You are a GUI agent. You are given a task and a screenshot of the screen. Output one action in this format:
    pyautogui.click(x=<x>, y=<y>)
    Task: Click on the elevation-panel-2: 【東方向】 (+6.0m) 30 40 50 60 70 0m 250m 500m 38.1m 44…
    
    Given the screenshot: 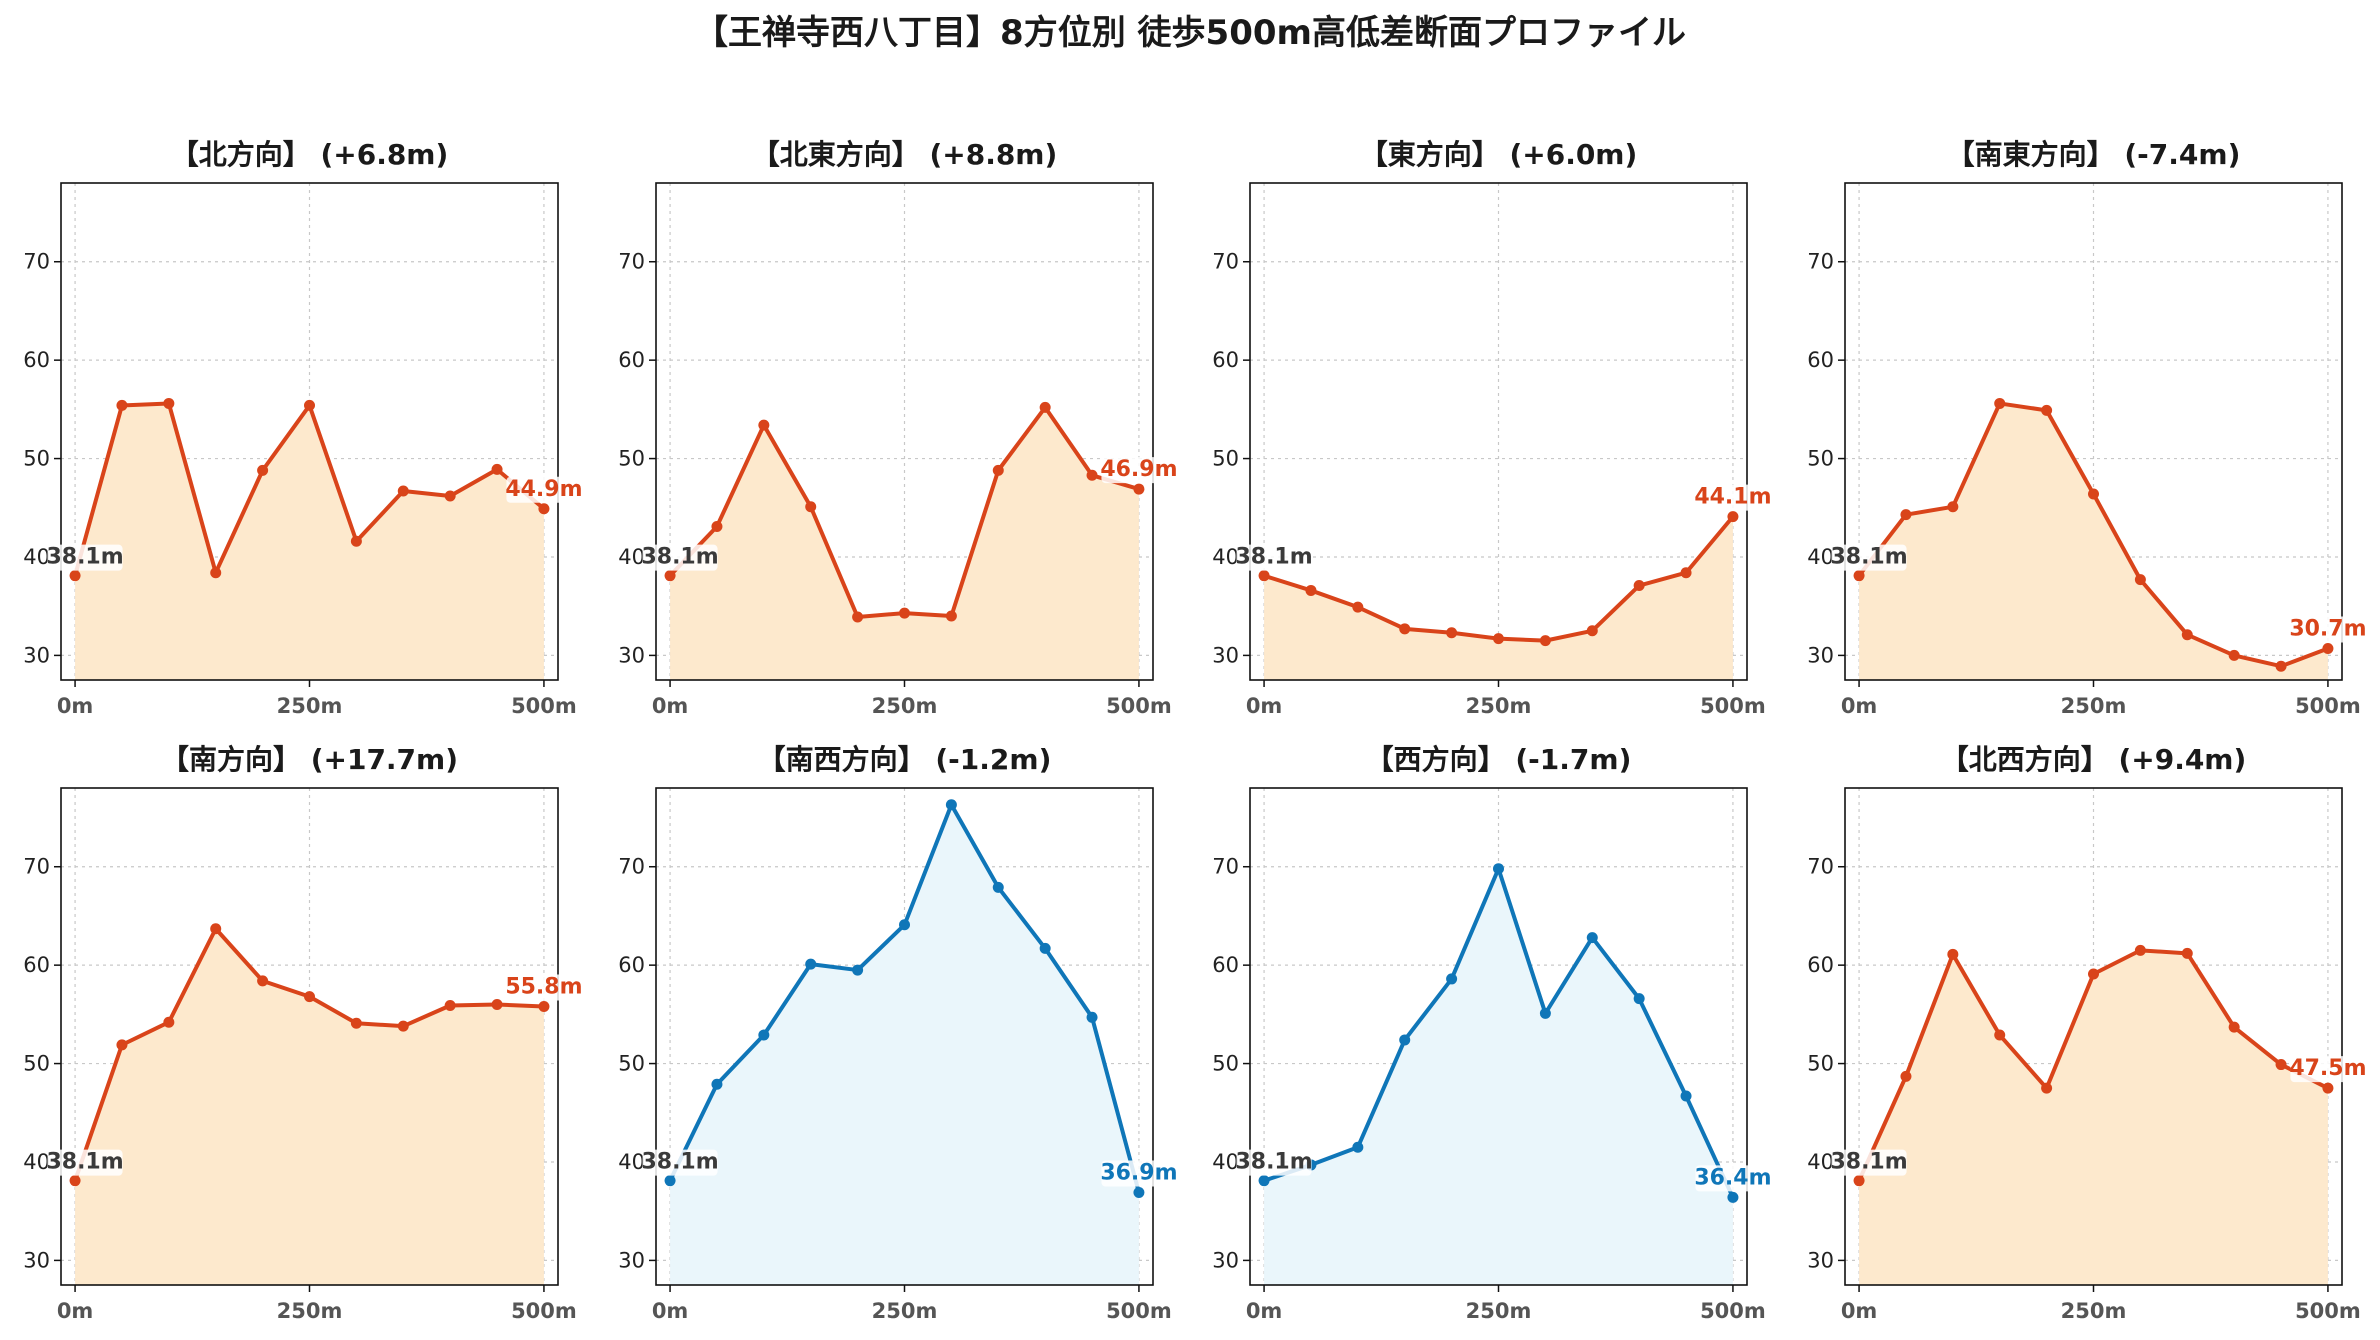 What is the action you would take?
    pyautogui.click(x=1491, y=428)
    